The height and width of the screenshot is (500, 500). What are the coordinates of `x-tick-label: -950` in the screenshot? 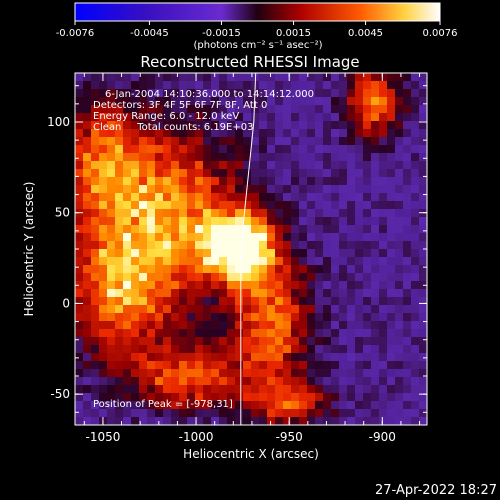 It's located at (289, 437).